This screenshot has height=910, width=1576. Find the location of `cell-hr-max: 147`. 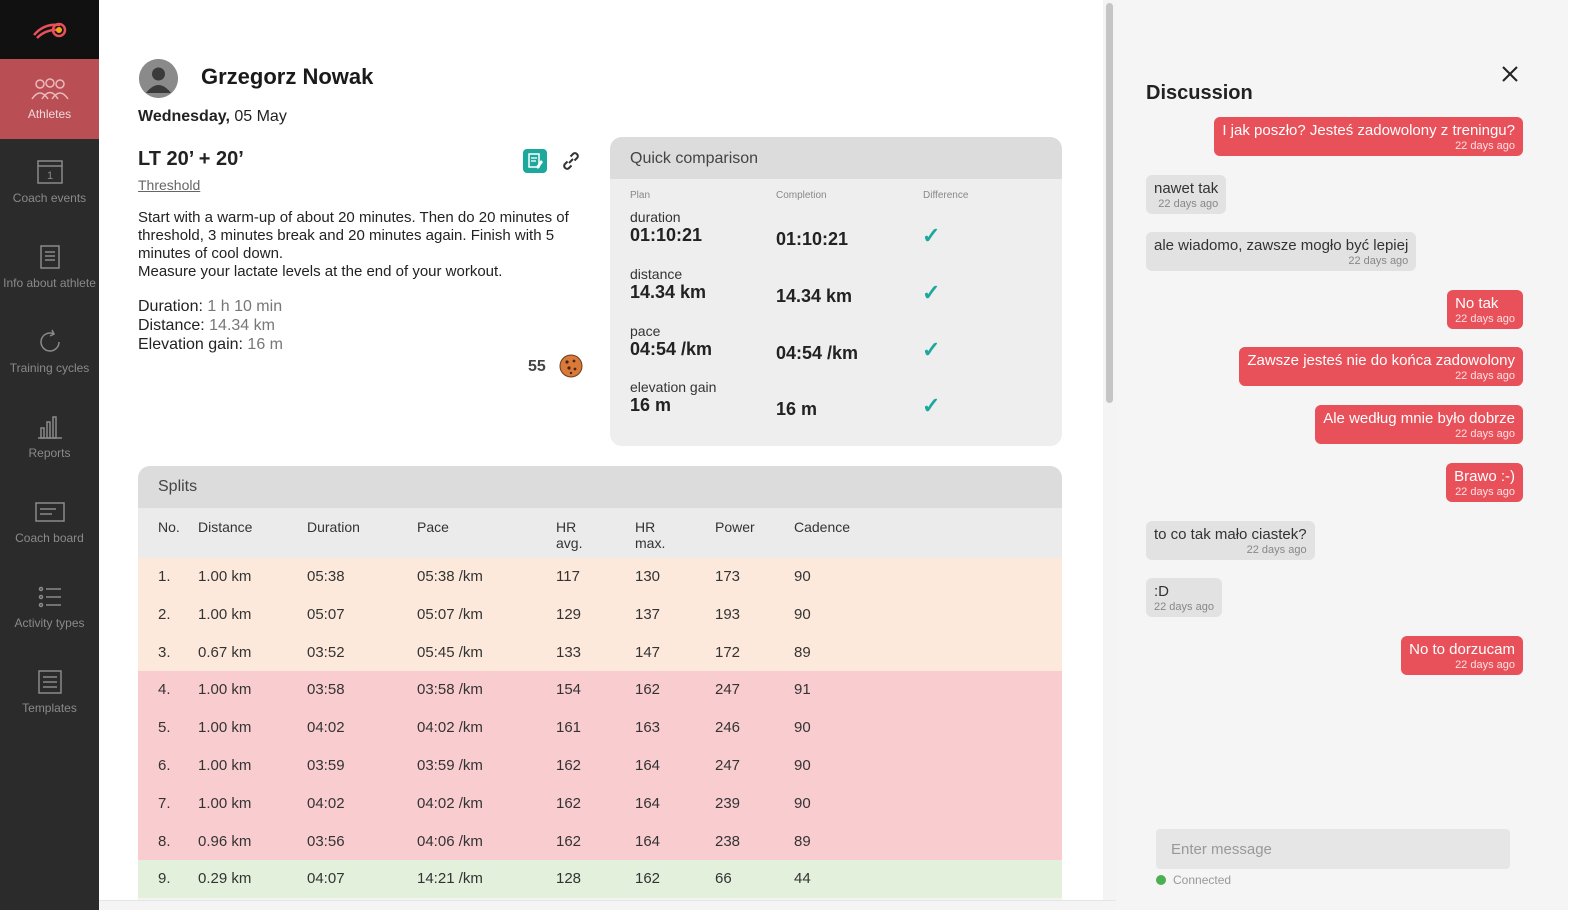

cell-hr-max: 147 is located at coordinates (648, 652).